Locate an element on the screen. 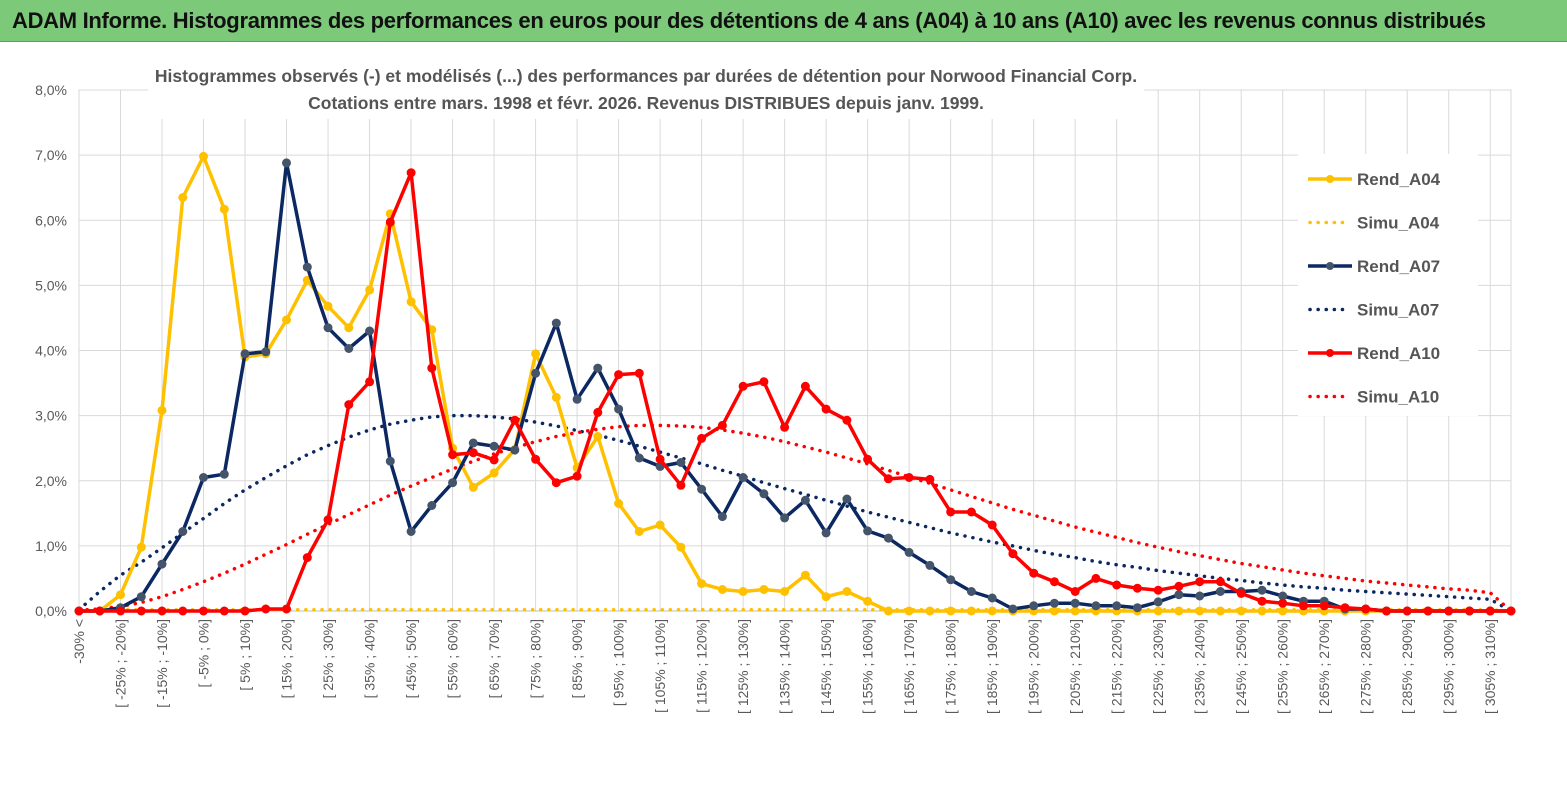 The image size is (1567, 796). x-tick-label: [ 145% ; 150%] is located at coordinates (826, 666).